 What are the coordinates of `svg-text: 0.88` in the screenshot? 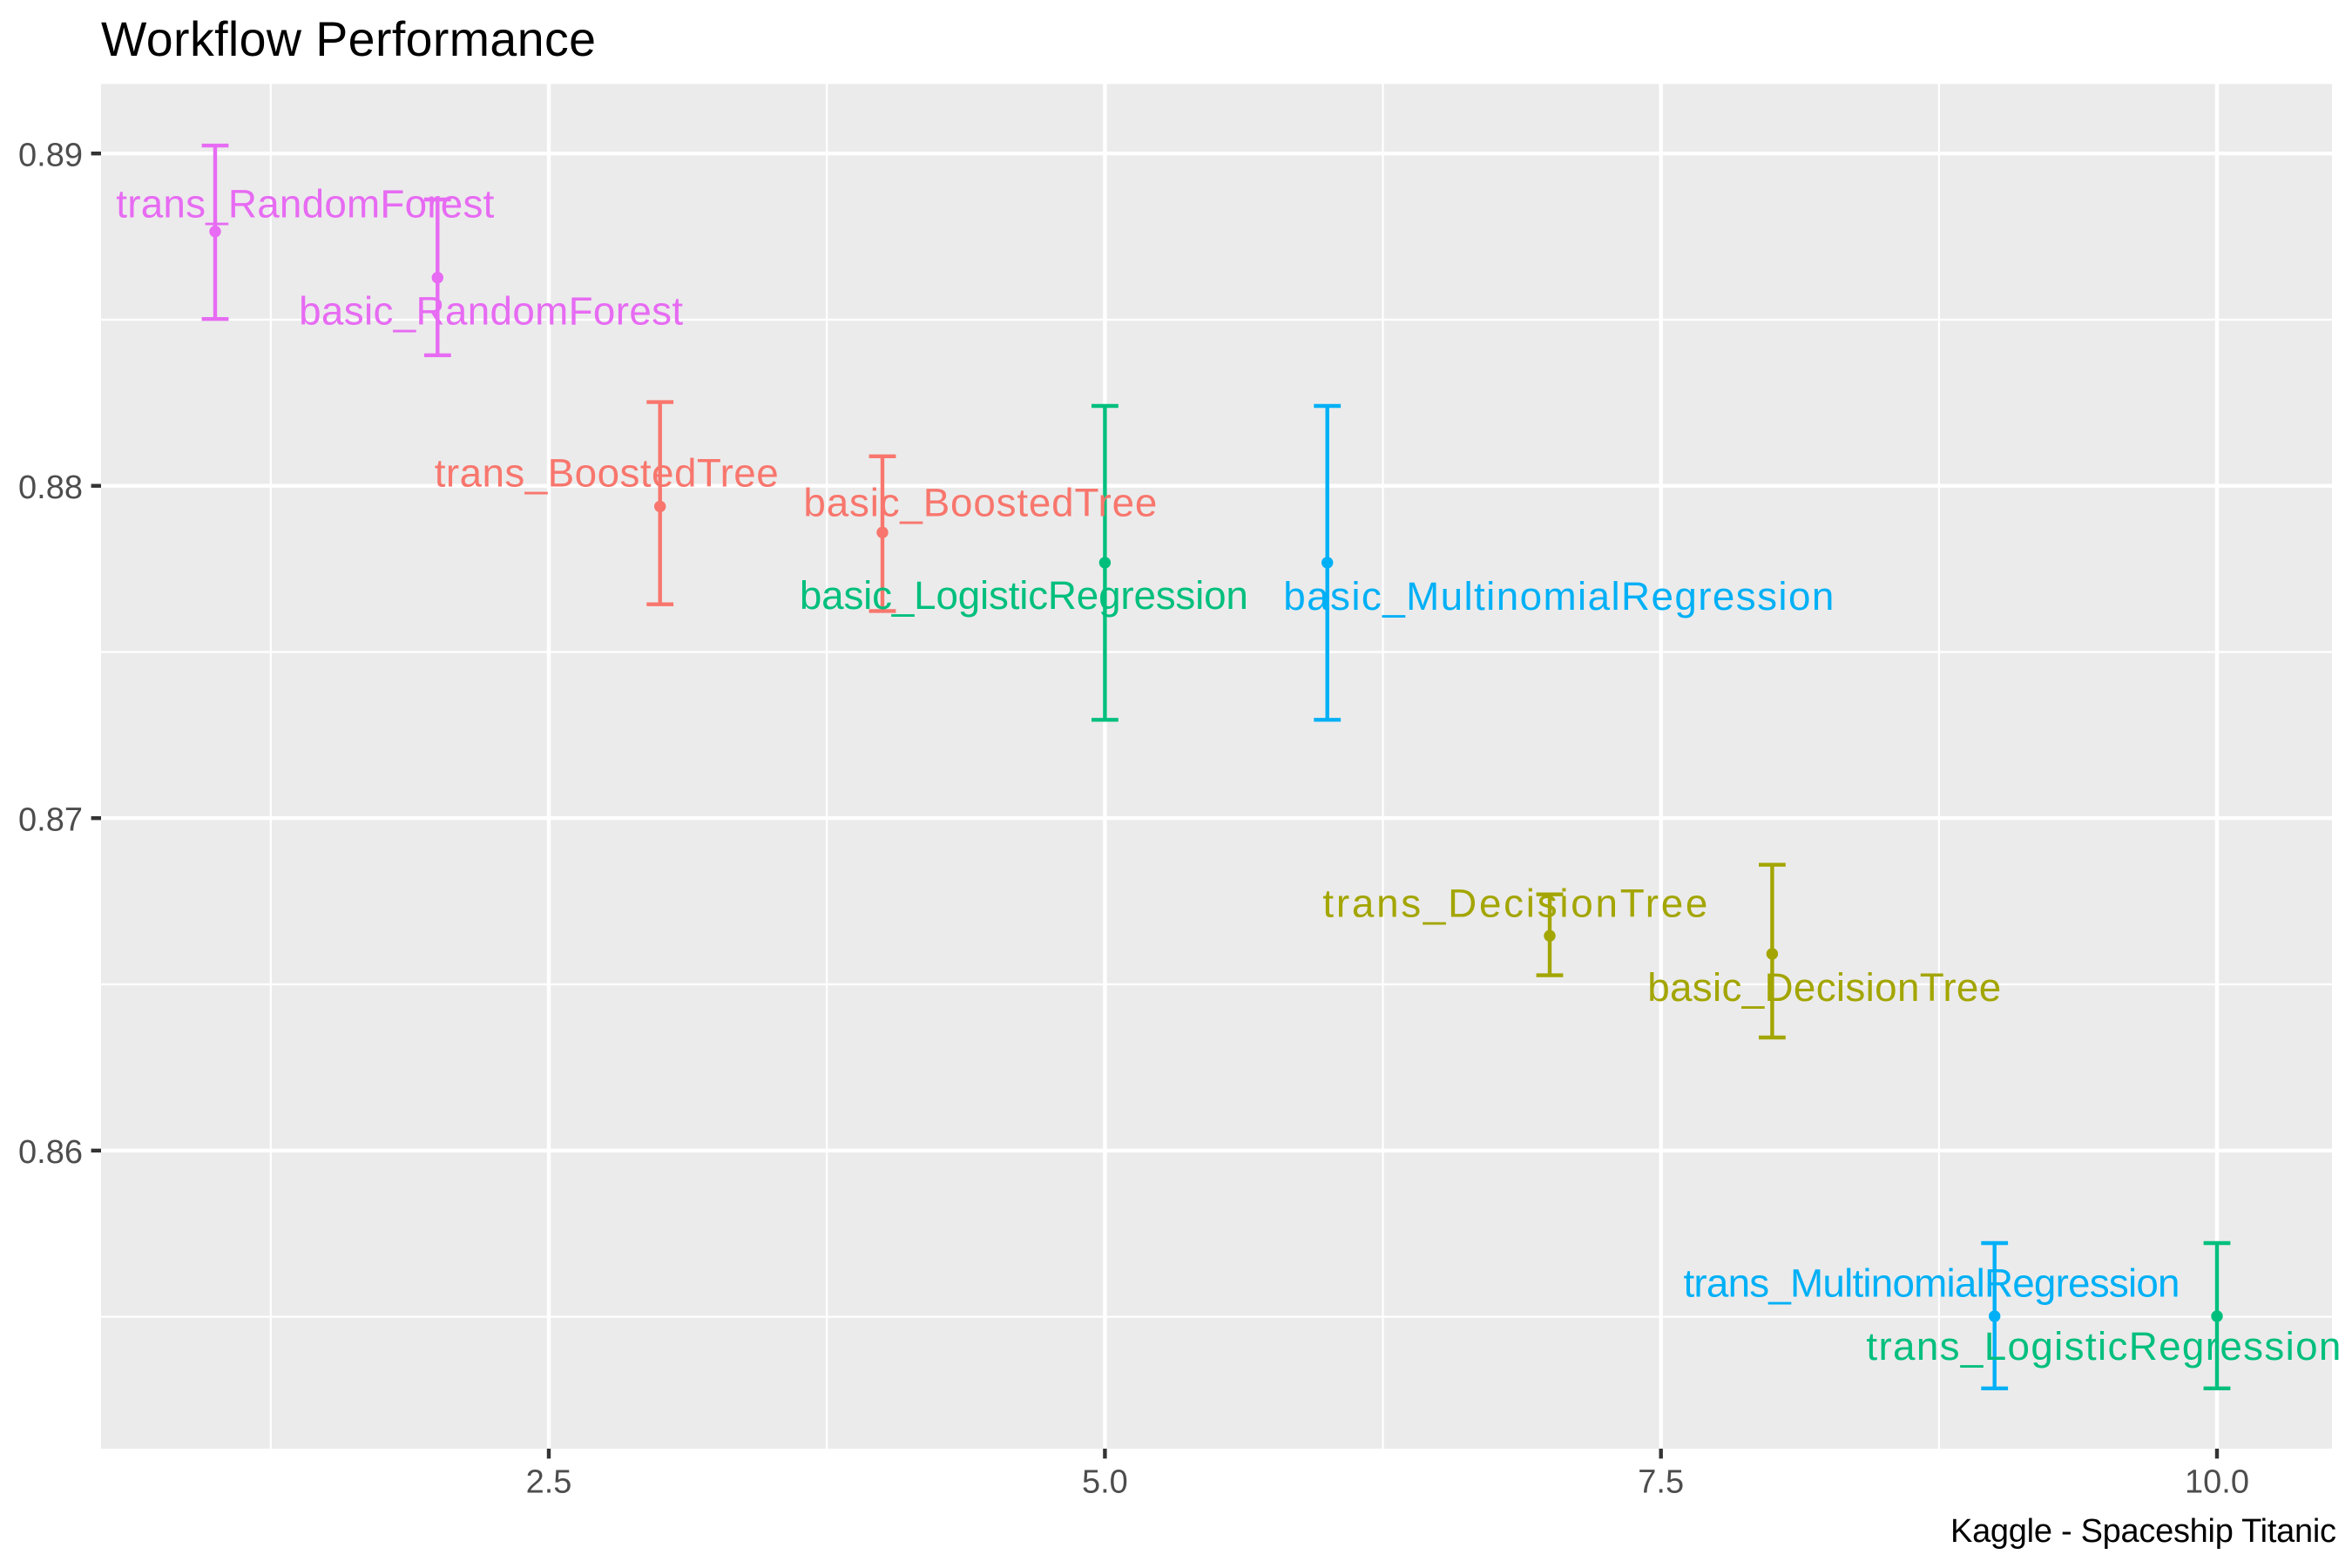 It's located at (50, 488).